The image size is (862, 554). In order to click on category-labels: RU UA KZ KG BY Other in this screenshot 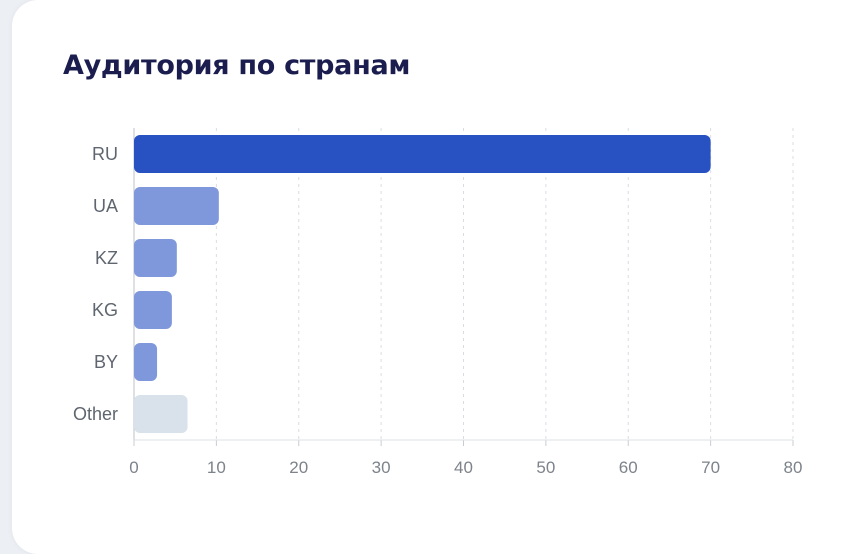, I will do `click(95, 284)`.